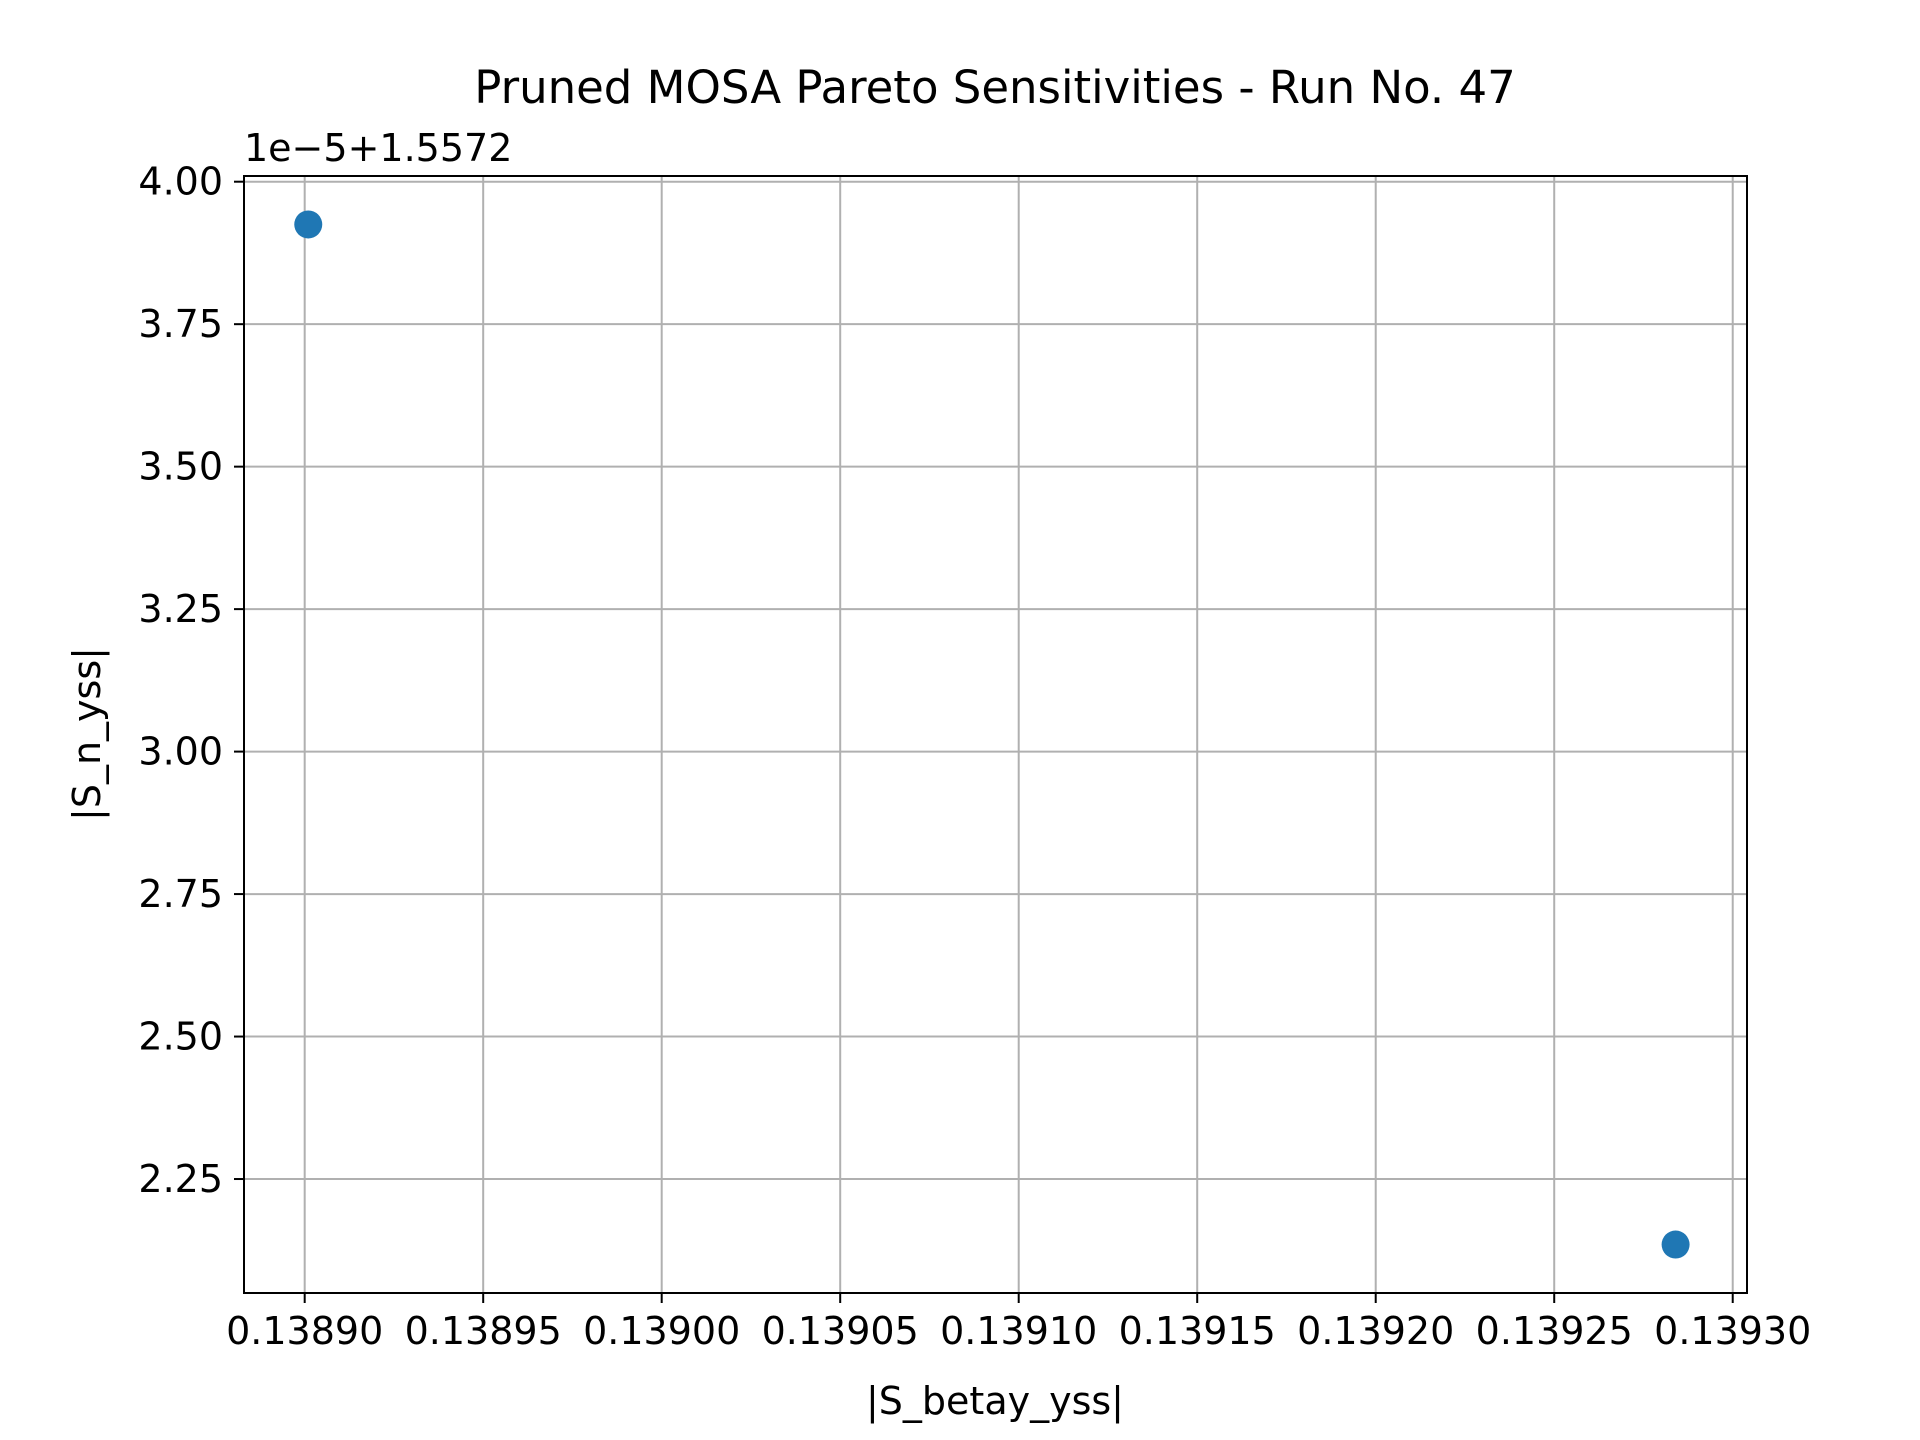 This screenshot has height=1440, width=1920. I want to click on y-tick-label: 3.75, so click(180, 324).